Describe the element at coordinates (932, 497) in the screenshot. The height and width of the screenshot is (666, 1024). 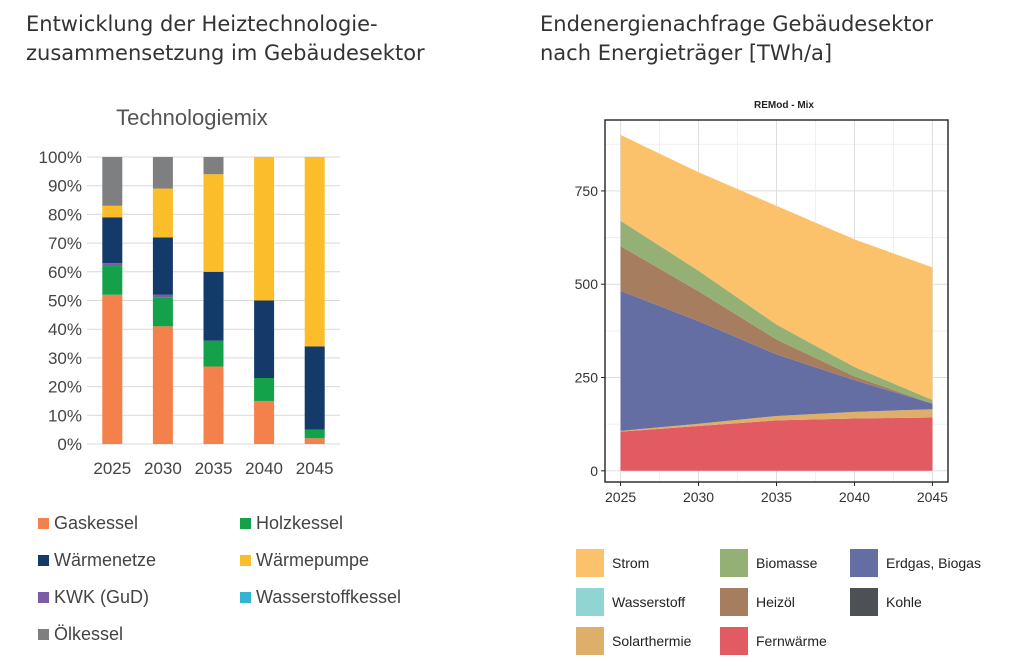
I see `area-x-tick-label: 2045` at that location.